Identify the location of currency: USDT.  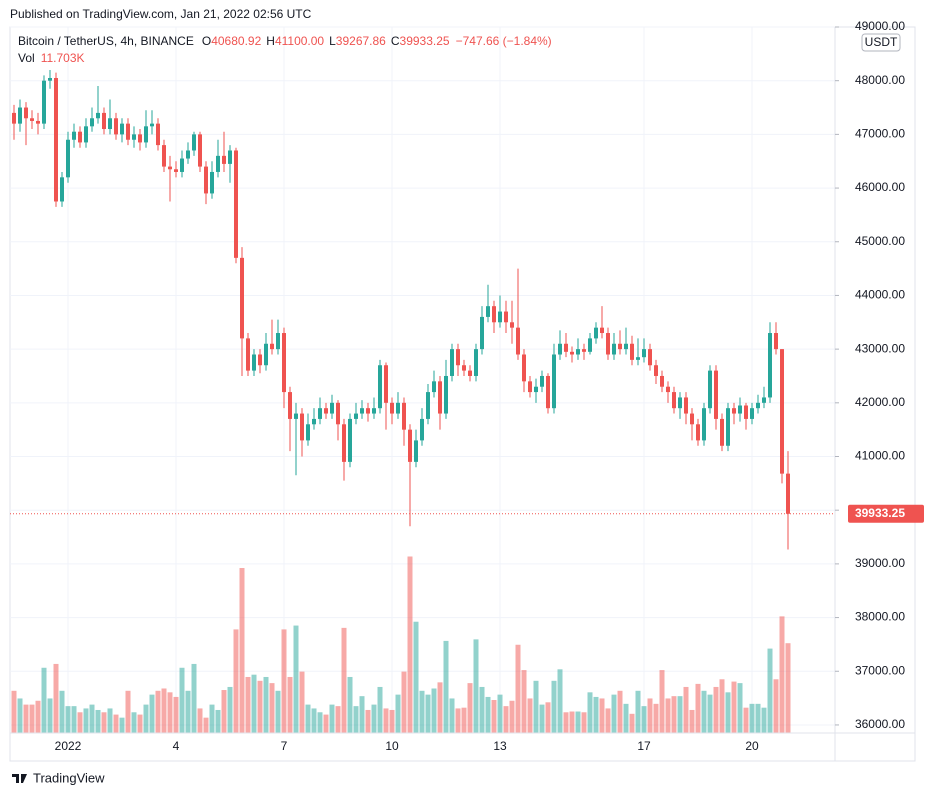
(881, 42).